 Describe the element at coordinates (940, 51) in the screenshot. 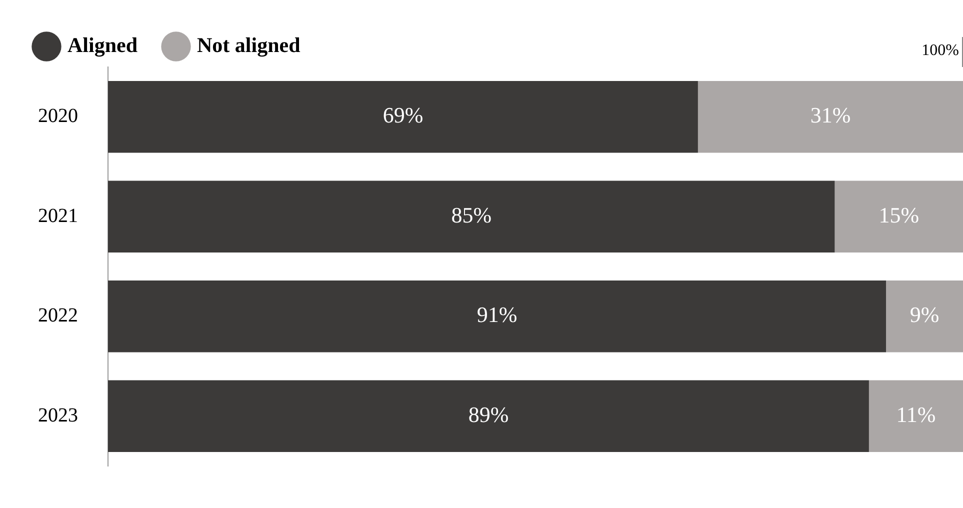

I see `text: 100%` at that location.